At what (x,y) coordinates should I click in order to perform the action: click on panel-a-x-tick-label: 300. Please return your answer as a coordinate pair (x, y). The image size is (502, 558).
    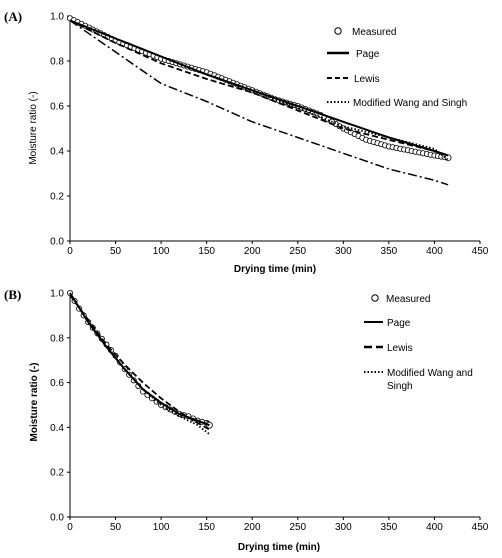
    Looking at the image, I should click on (343, 251).